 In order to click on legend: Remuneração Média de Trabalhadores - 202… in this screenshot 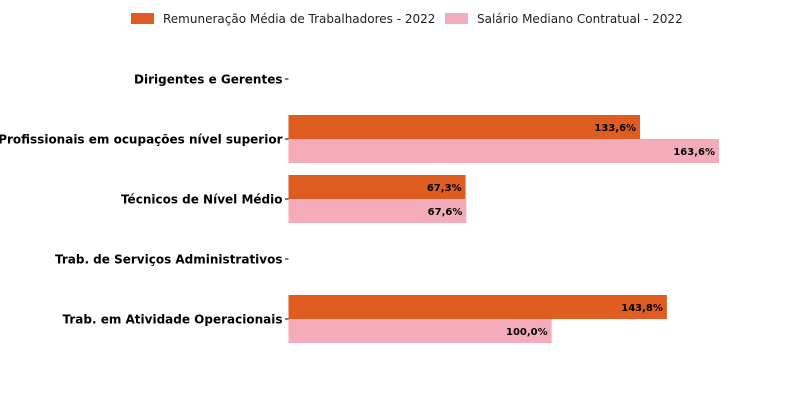, I will do `click(407, 19)`.